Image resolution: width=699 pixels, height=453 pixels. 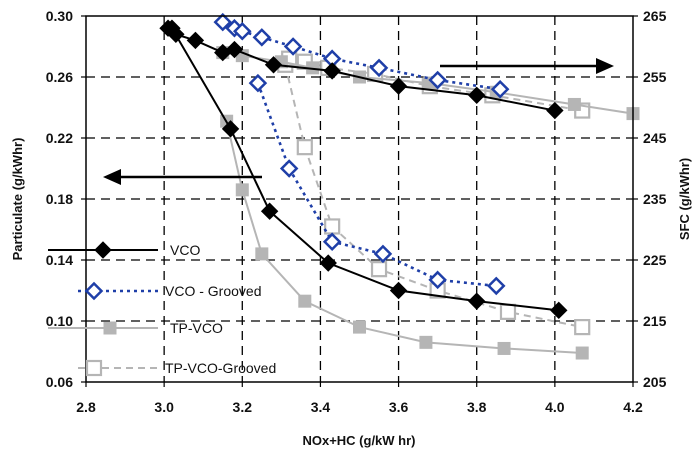 What do you see at coordinates (655, 382) in the screenshot?
I see `y-right-tick-label: 205` at bounding box center [655, 382].